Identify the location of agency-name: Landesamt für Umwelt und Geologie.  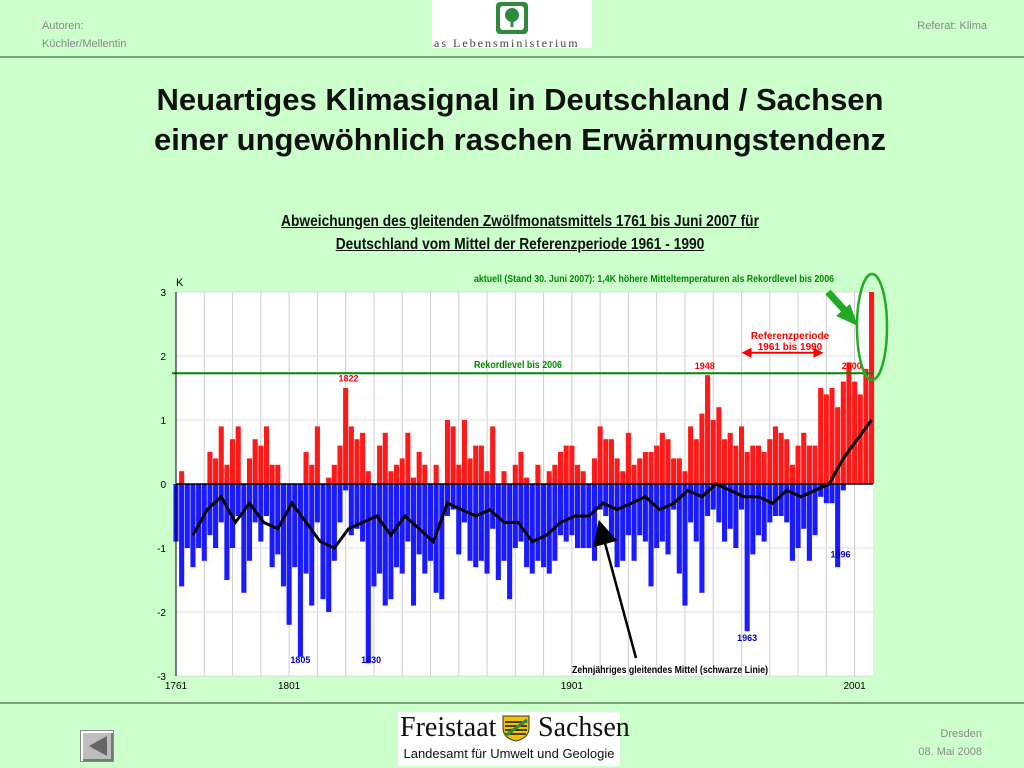
(509, 754).